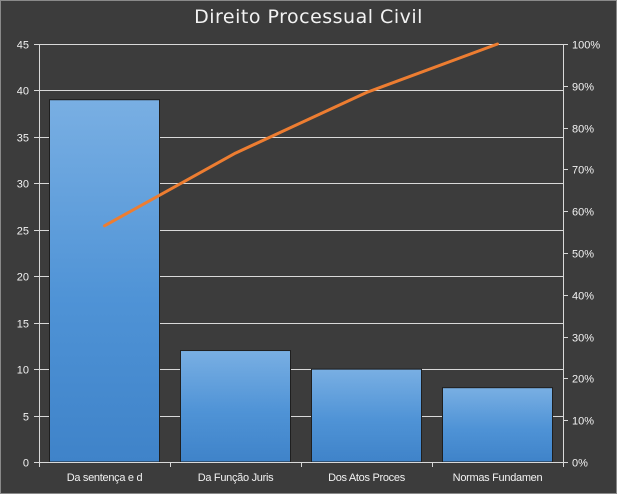 The width and height of the screenshot is (617, 494). Describe the element at coordinates (583, 255) in the screenshot. I see `right-tick-label: 50%` at that location.